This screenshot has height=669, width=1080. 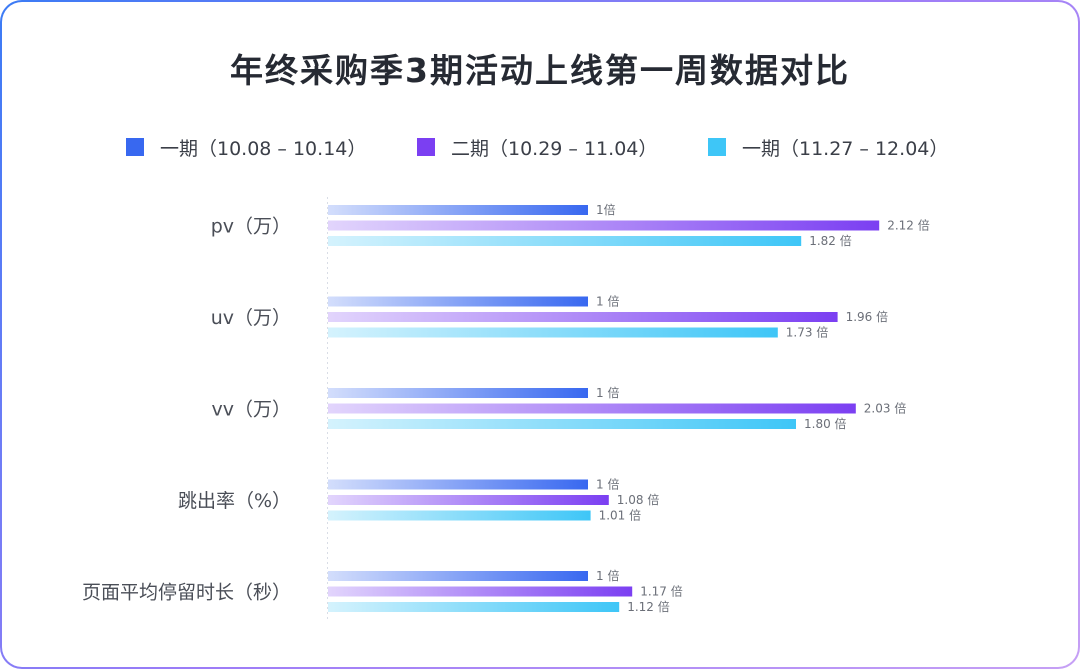 I want to click on category-label: vv（万）, so click(x=252, y=410).